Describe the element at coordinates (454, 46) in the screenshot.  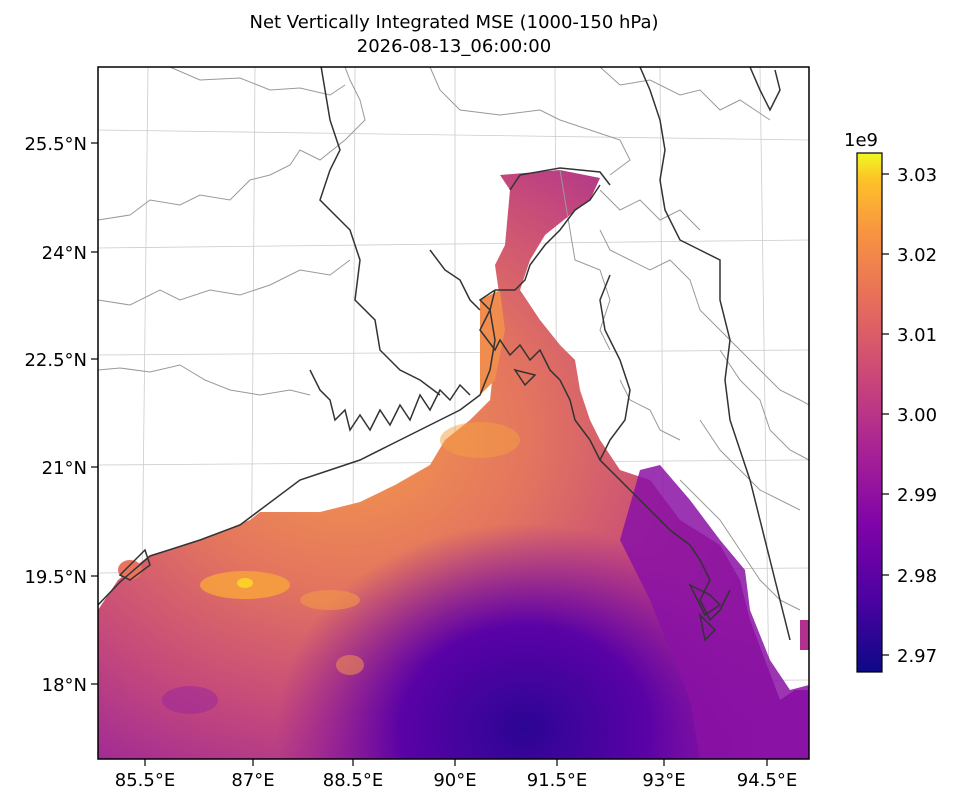
I see `map-subtitle: 2026-08-13_06:00:00` at that location.